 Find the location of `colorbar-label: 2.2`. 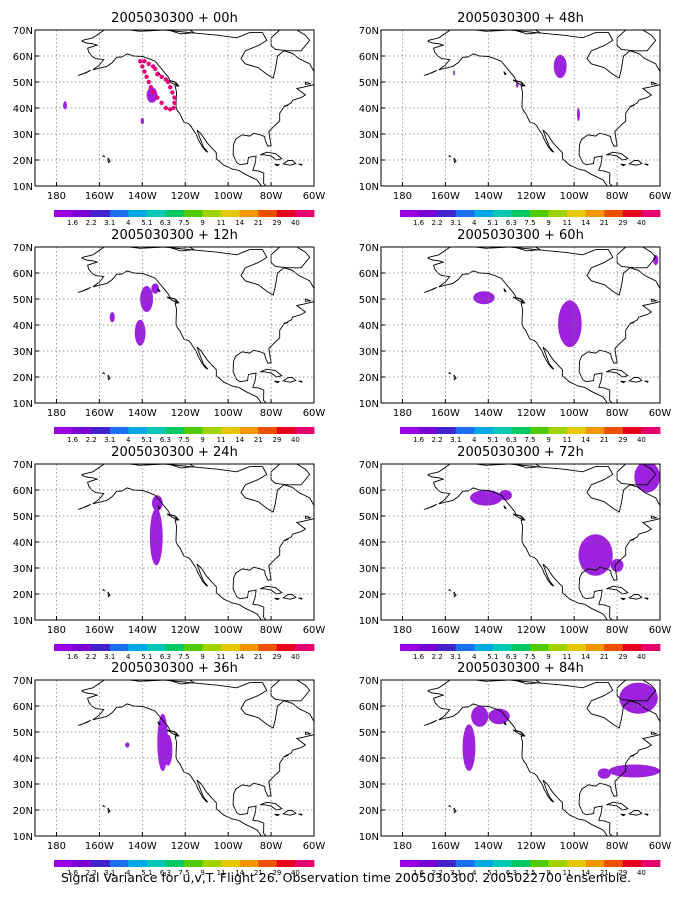

colorbar-label: 2.2 is located at coordinates (91, 440).